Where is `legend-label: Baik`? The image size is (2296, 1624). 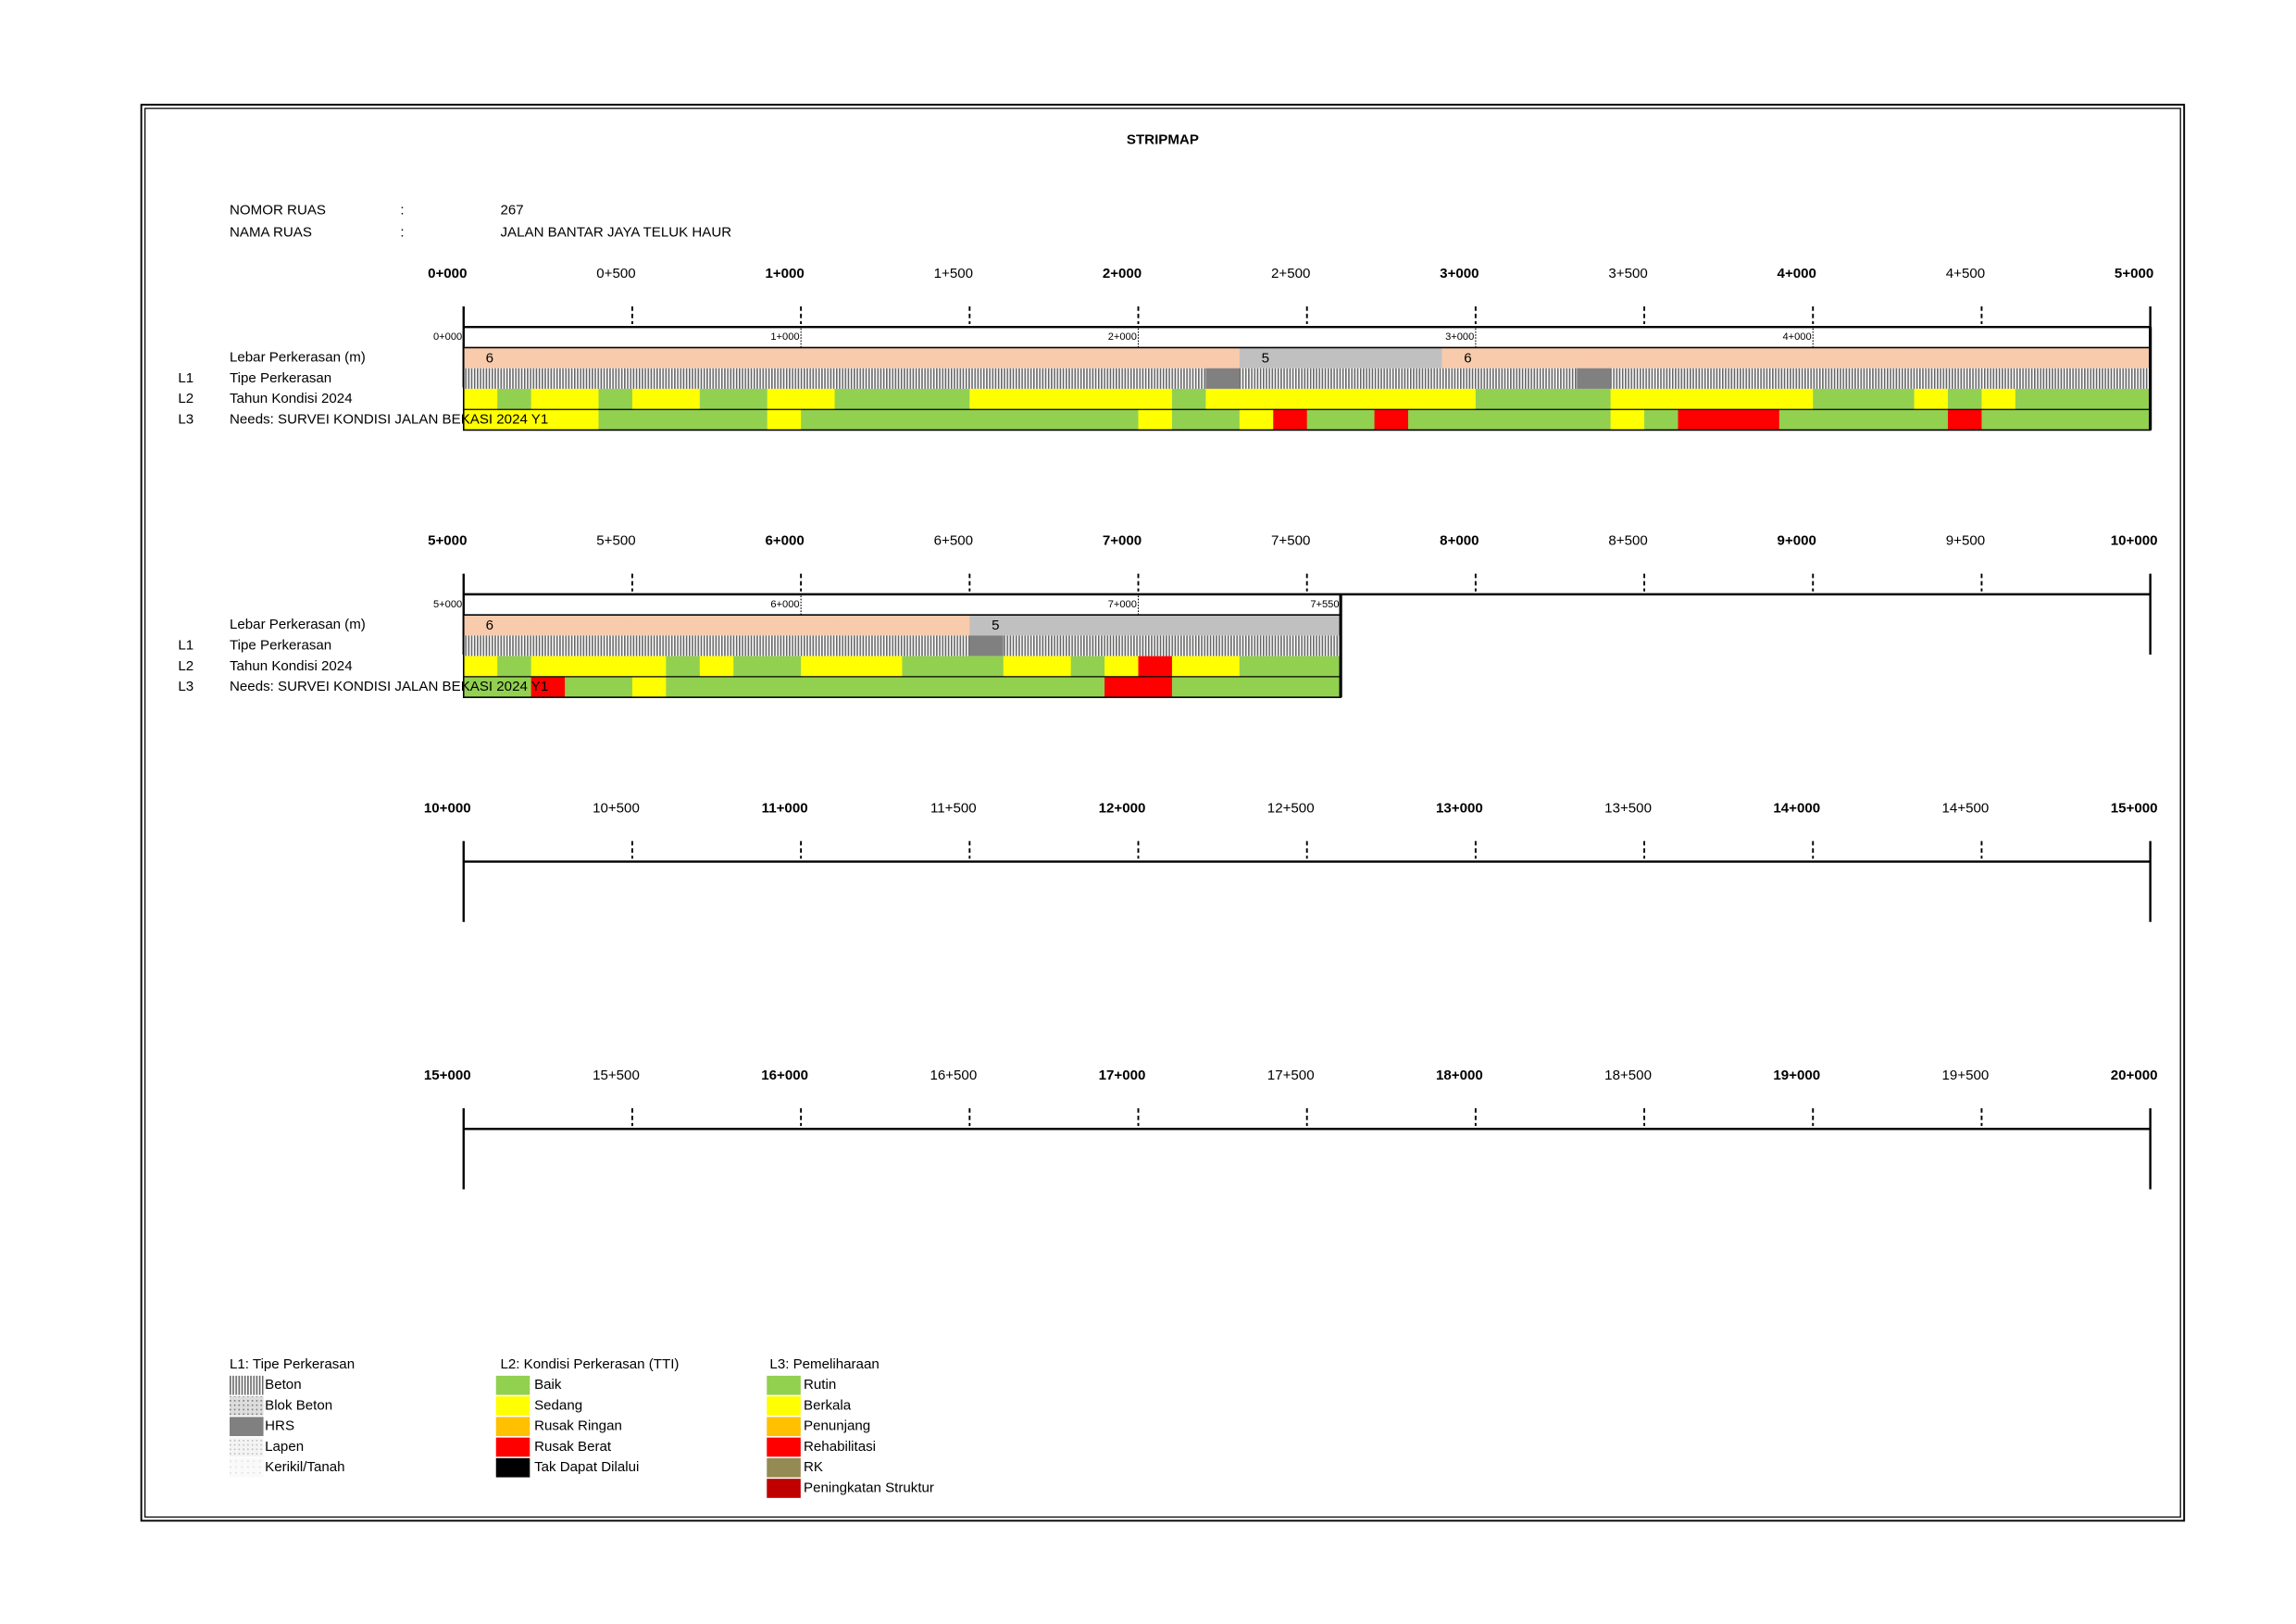 legend-label: Baik is located at coordinates (548, 1385).